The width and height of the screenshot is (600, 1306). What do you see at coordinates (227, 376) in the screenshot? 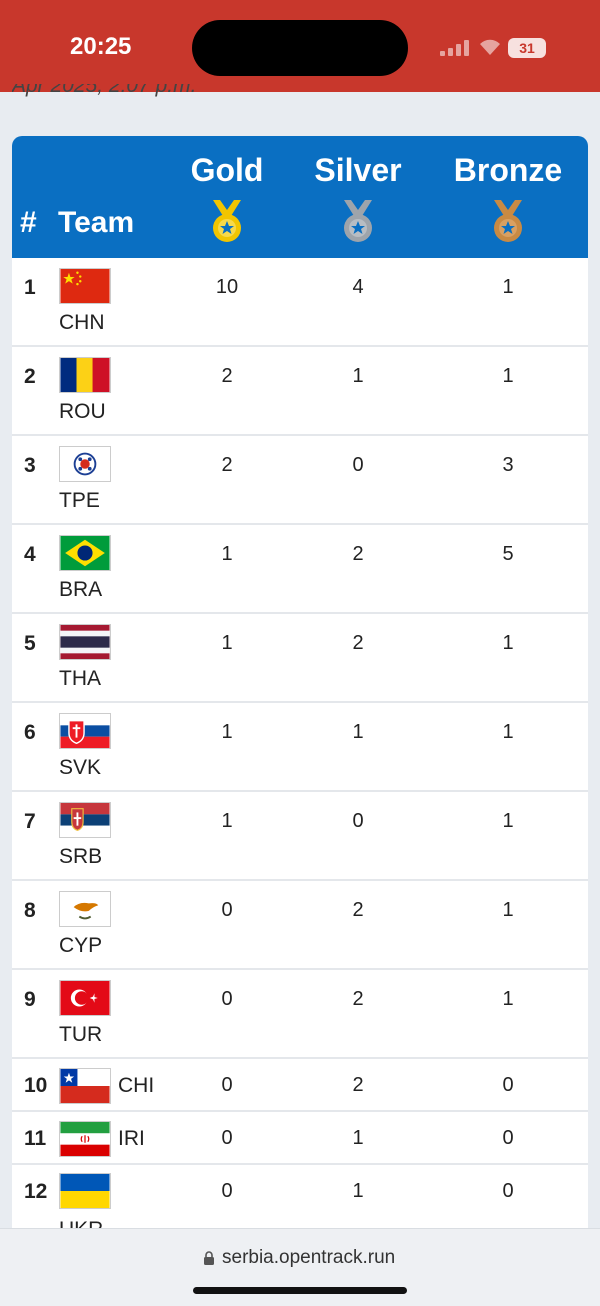
I see `gold-count: 2` at bounding box center [227, 376].